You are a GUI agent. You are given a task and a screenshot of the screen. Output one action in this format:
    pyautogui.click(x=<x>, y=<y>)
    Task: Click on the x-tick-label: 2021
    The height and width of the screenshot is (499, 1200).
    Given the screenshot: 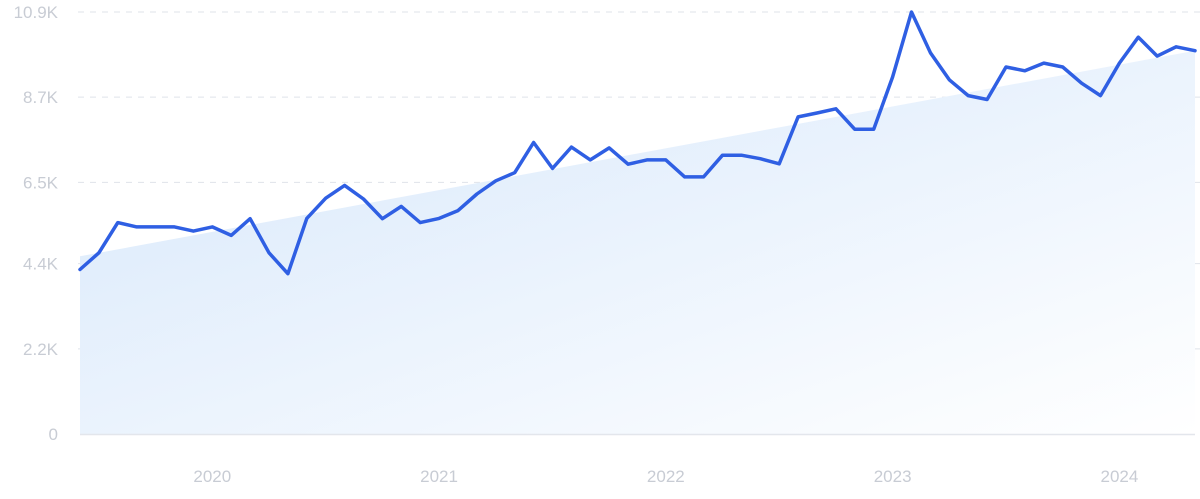 What is the action you would take?
    pyautogui.click(x=439, y=476)
    